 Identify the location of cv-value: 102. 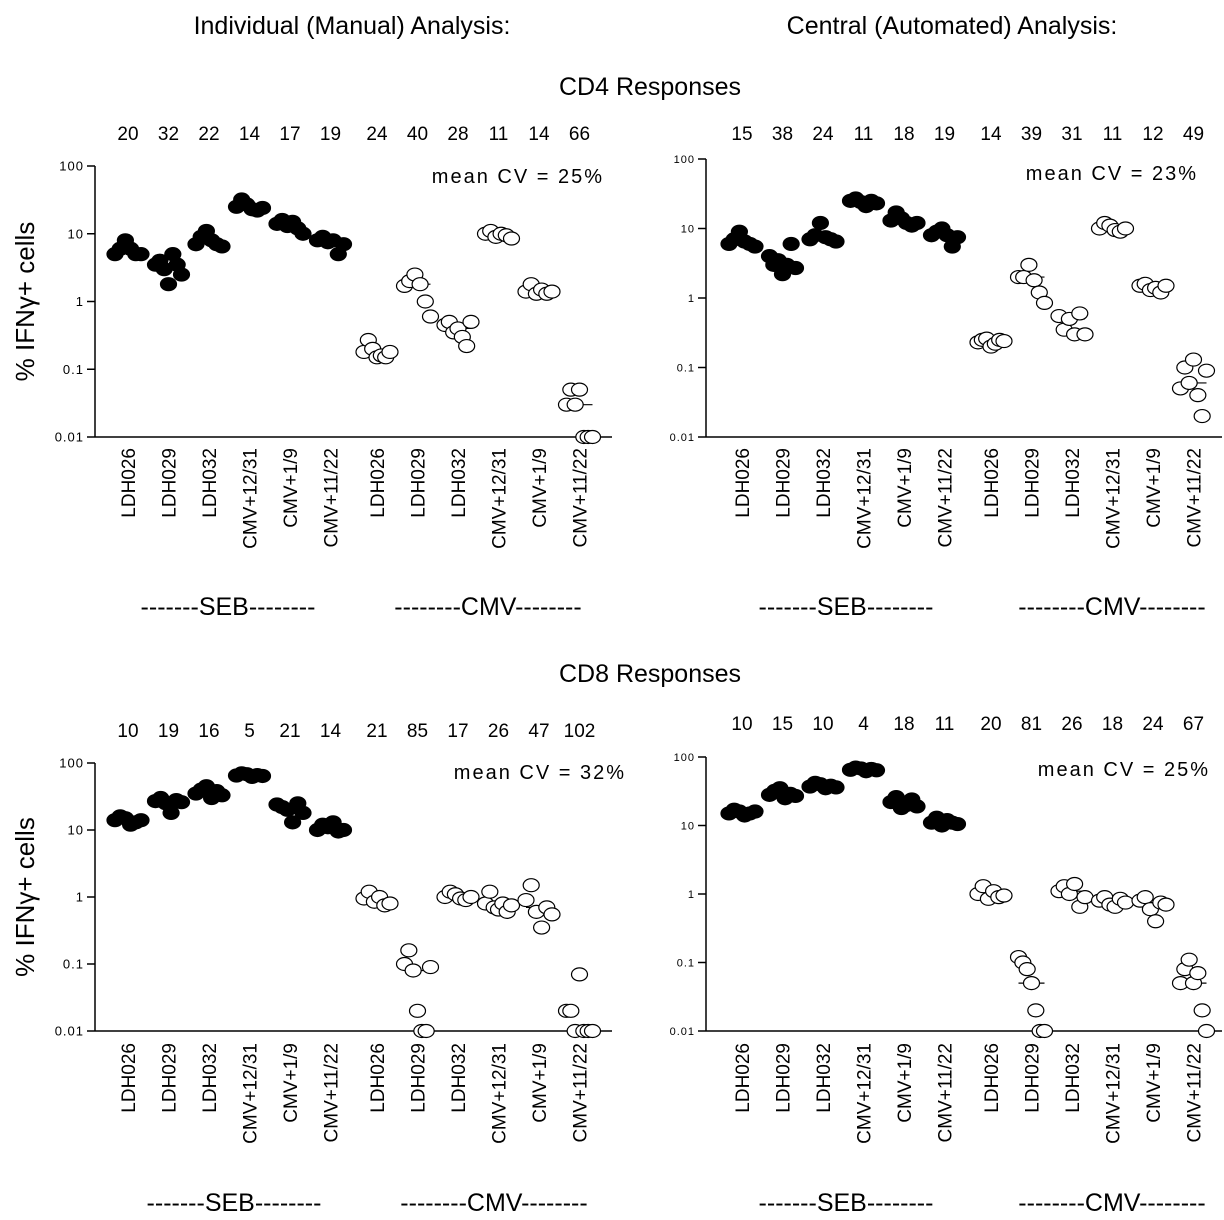
(580, 731).